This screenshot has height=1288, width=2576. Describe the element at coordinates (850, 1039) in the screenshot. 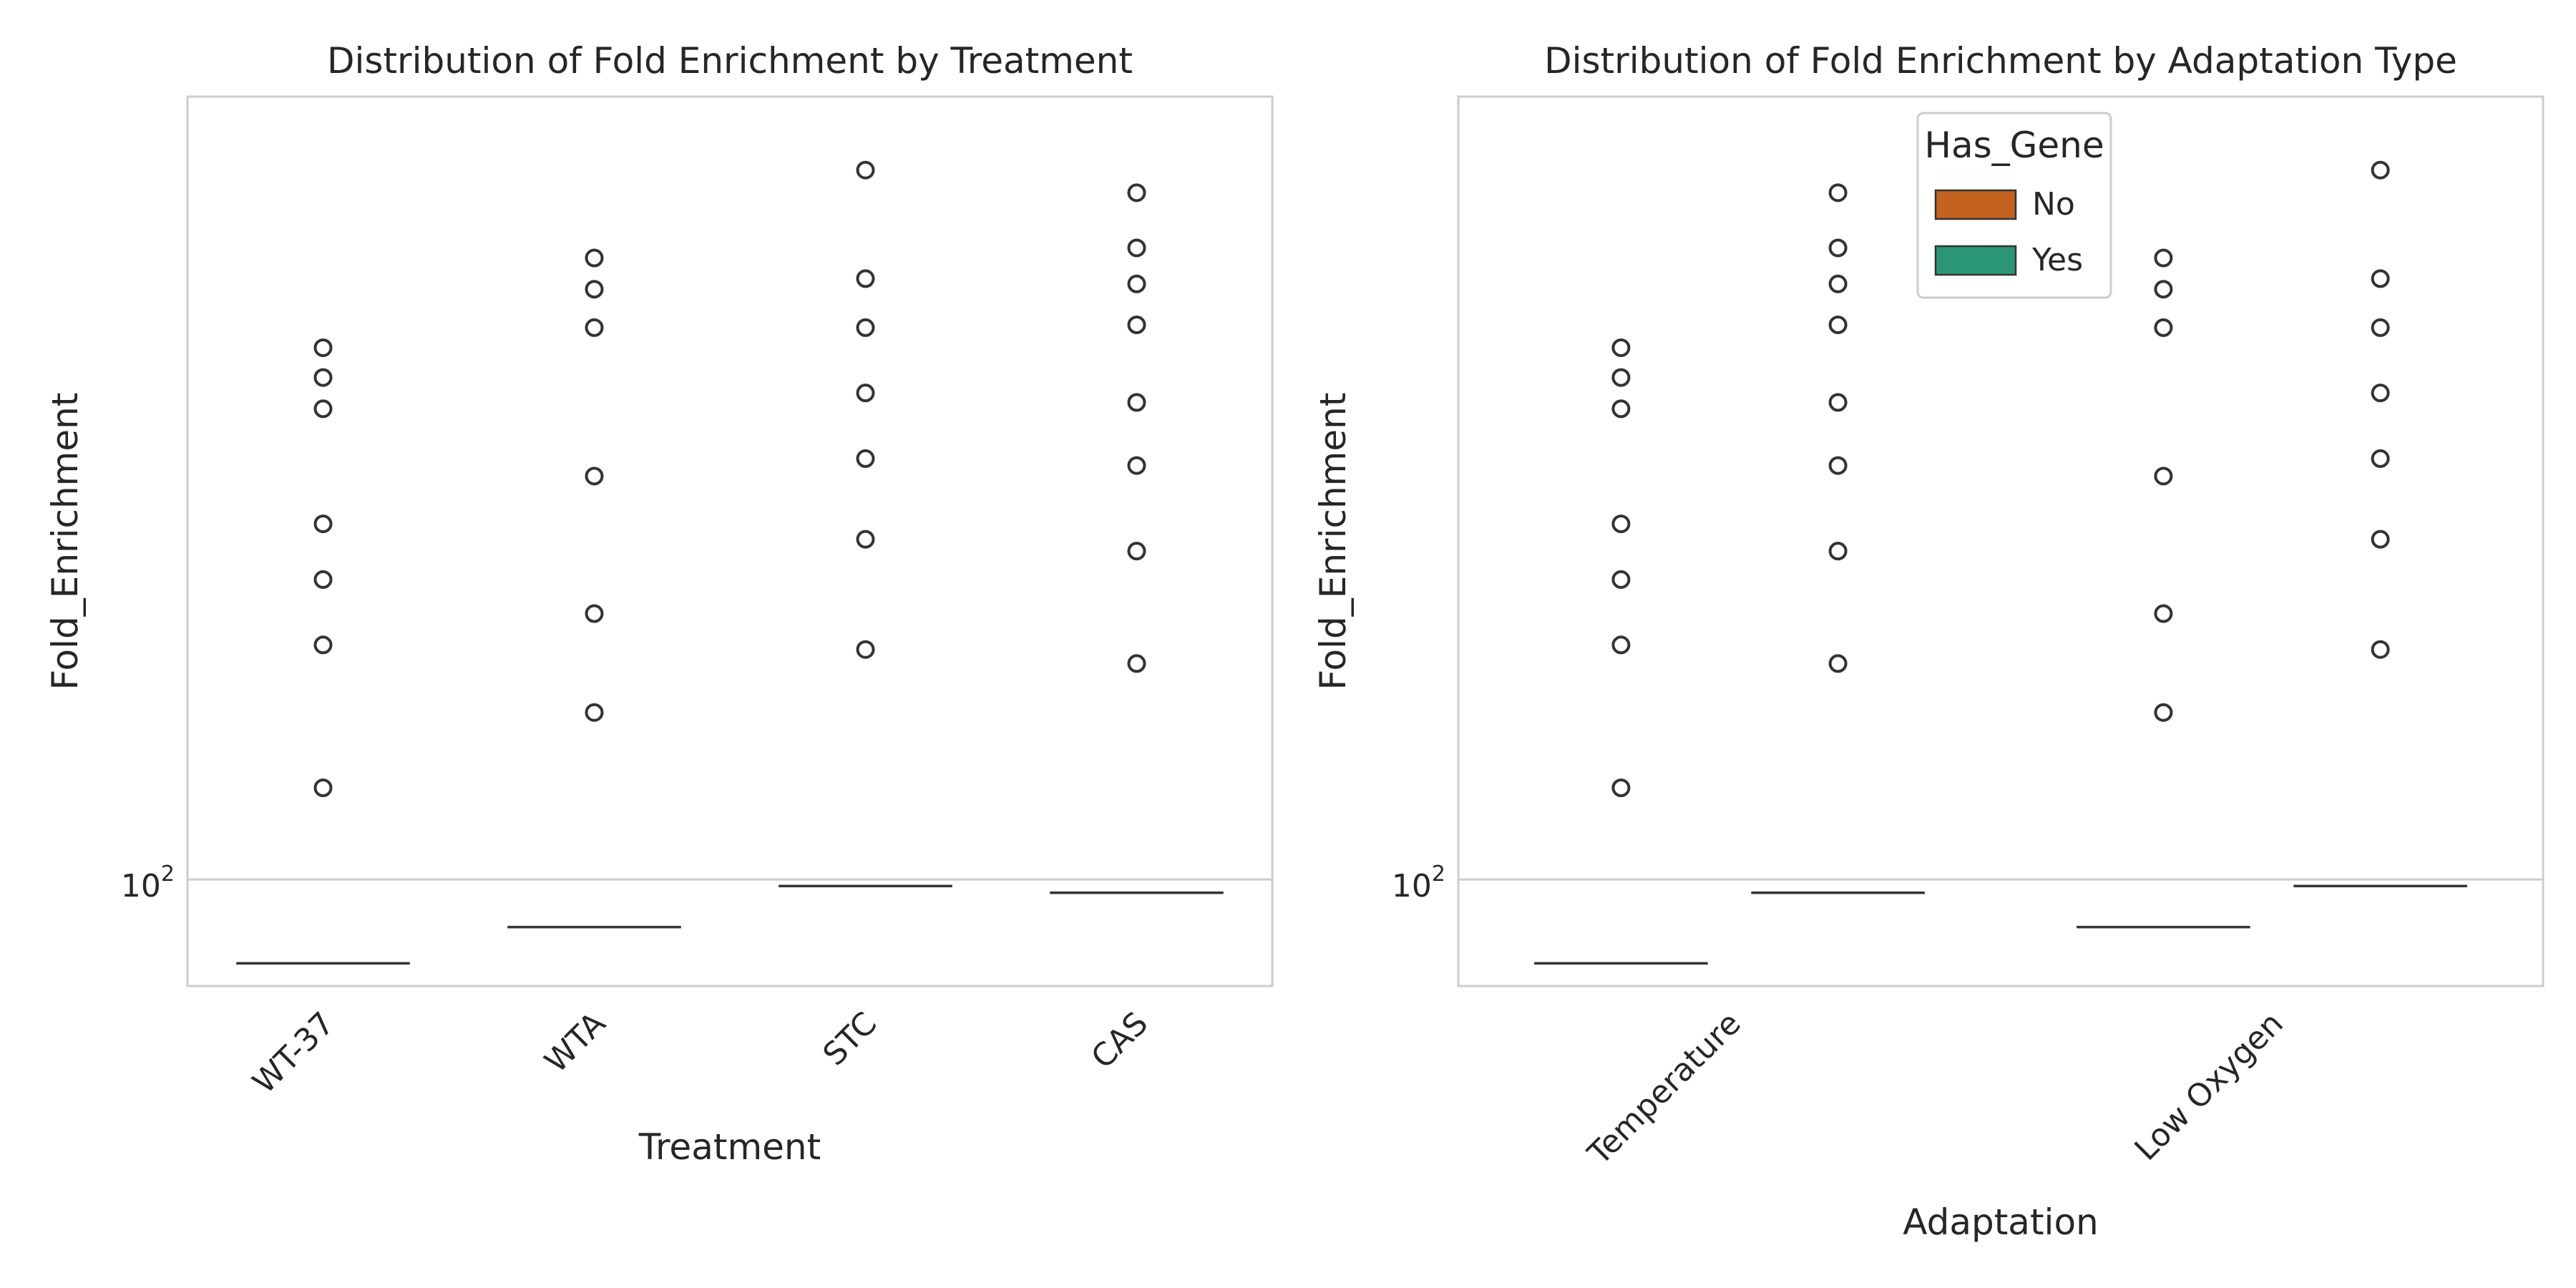

I see `x-tick-label: STC` at that location.